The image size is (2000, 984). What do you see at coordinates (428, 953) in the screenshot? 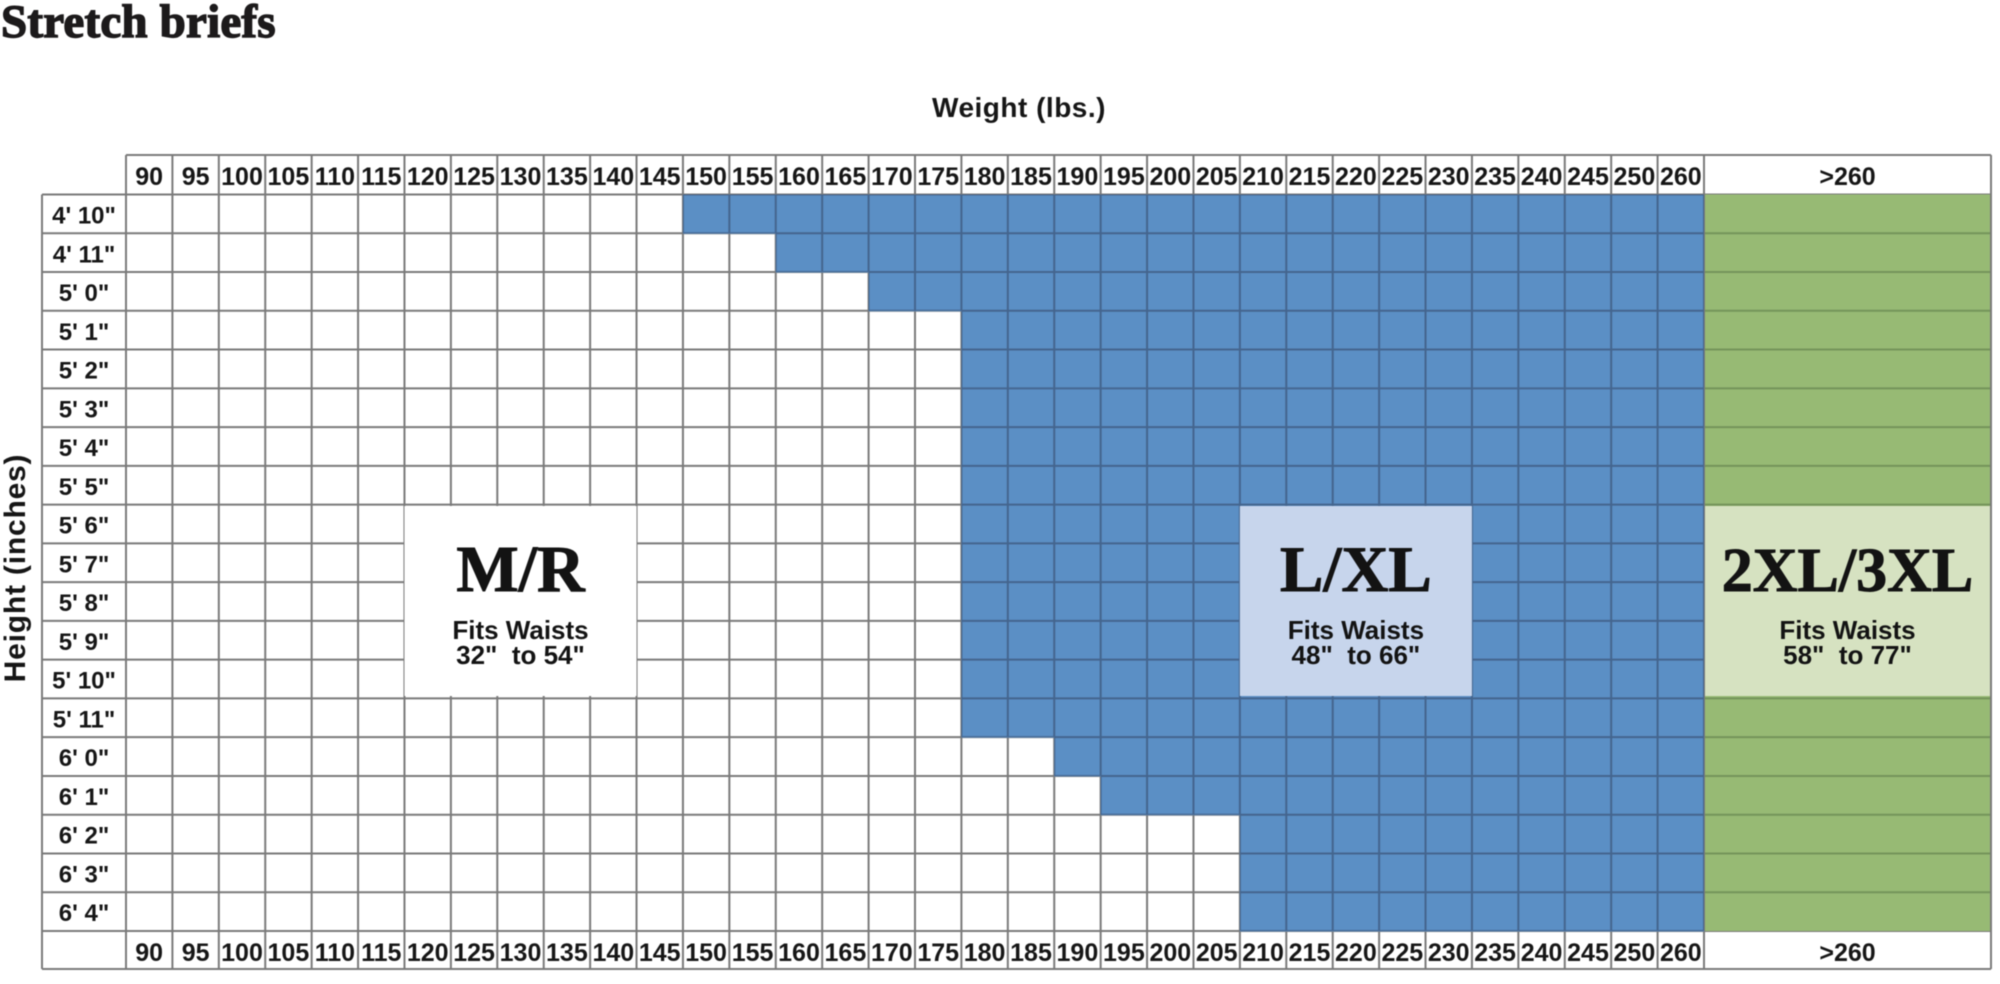
I see `svg-text: 120` at bounding box center [428, 953].